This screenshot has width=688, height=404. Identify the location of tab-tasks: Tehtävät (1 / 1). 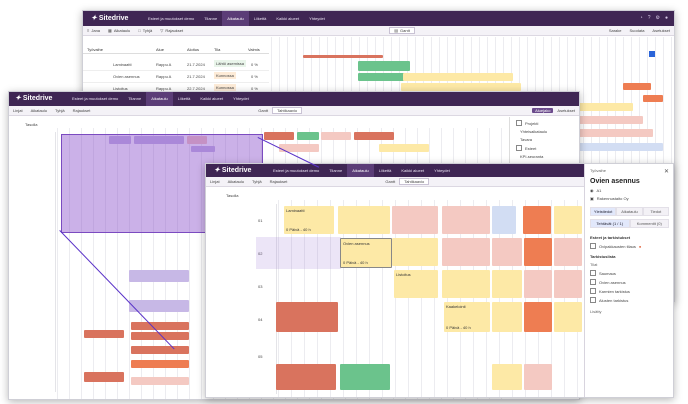
(610, 223).